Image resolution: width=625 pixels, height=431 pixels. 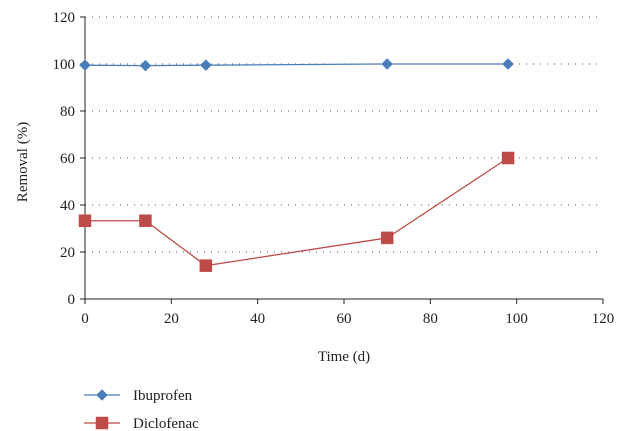 What do you see at coordinates (102, 395) in the screenshot?
I see `legend-marker-ibuprofen` at bounding box center [102, 395].